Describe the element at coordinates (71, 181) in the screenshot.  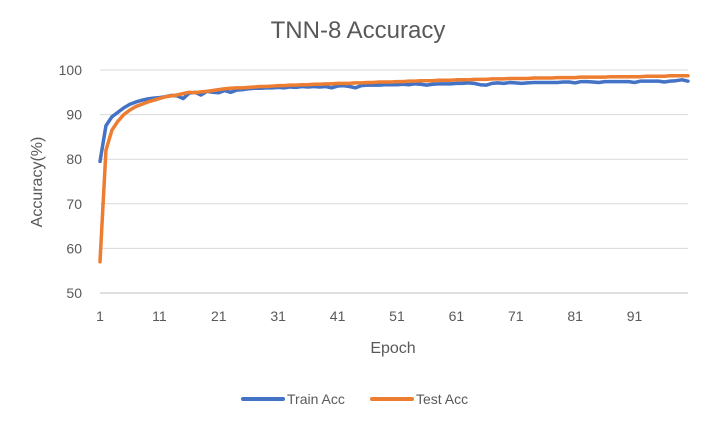
I see `y-axis-ticks: 50 60 70 80 90 100` at that location.